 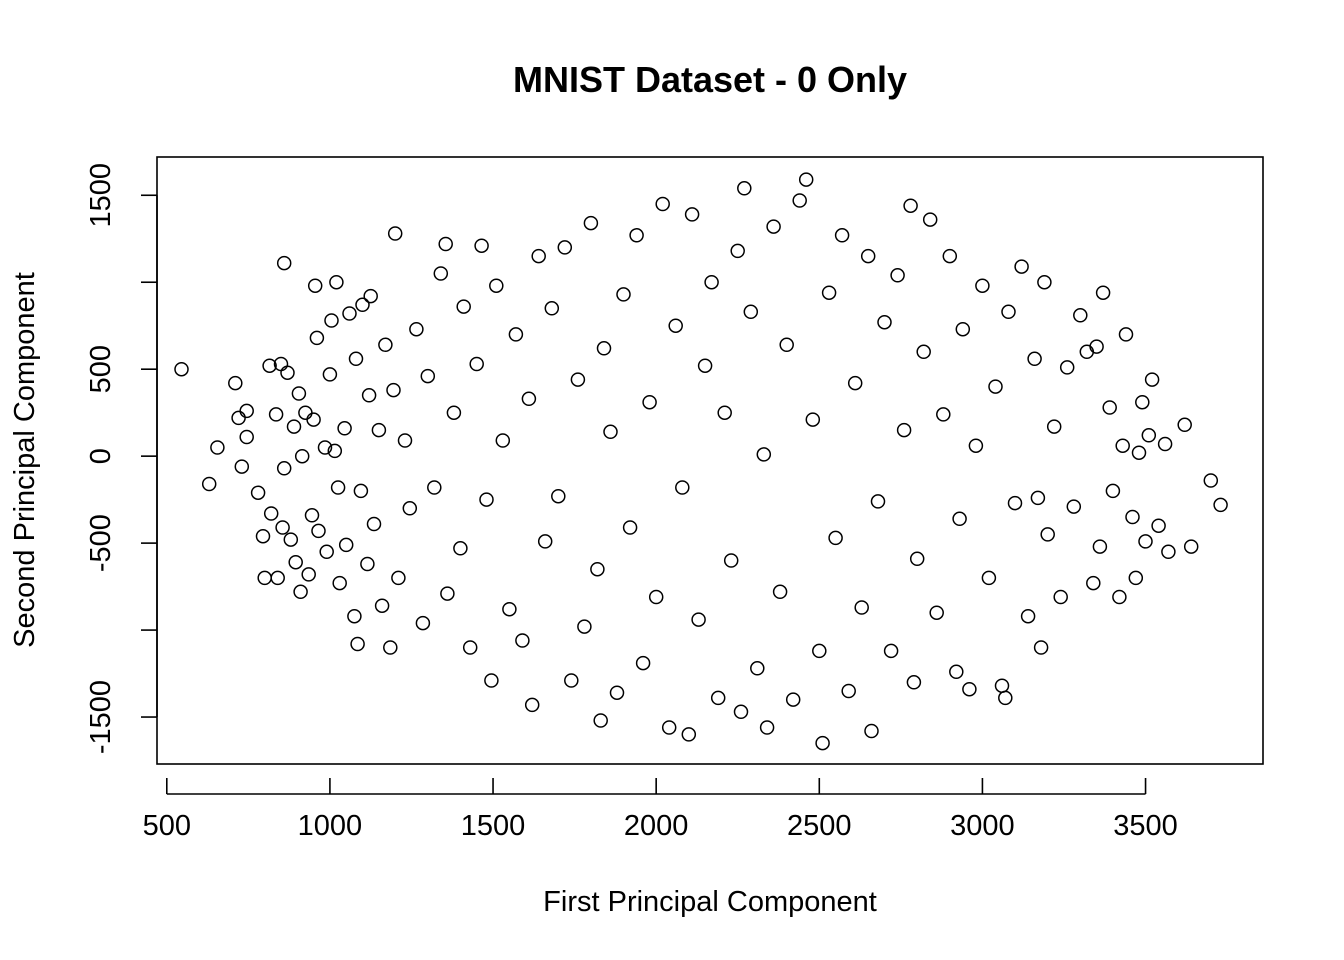 I want to click on y-tick-label: 0, so click(x=101, y=456).